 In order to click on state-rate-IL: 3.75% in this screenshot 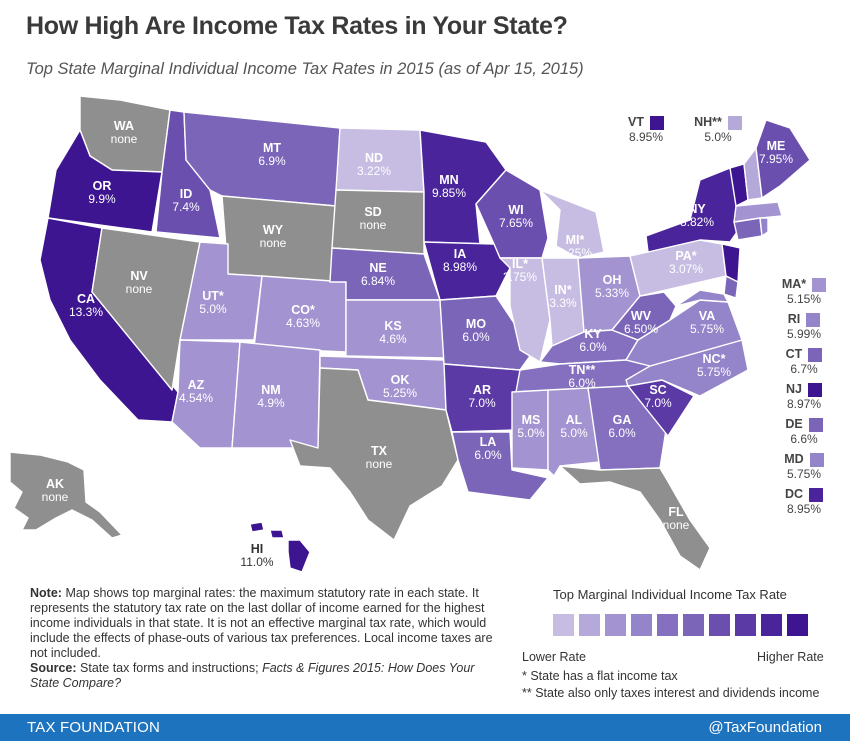, I will do `click(520, 277)`.